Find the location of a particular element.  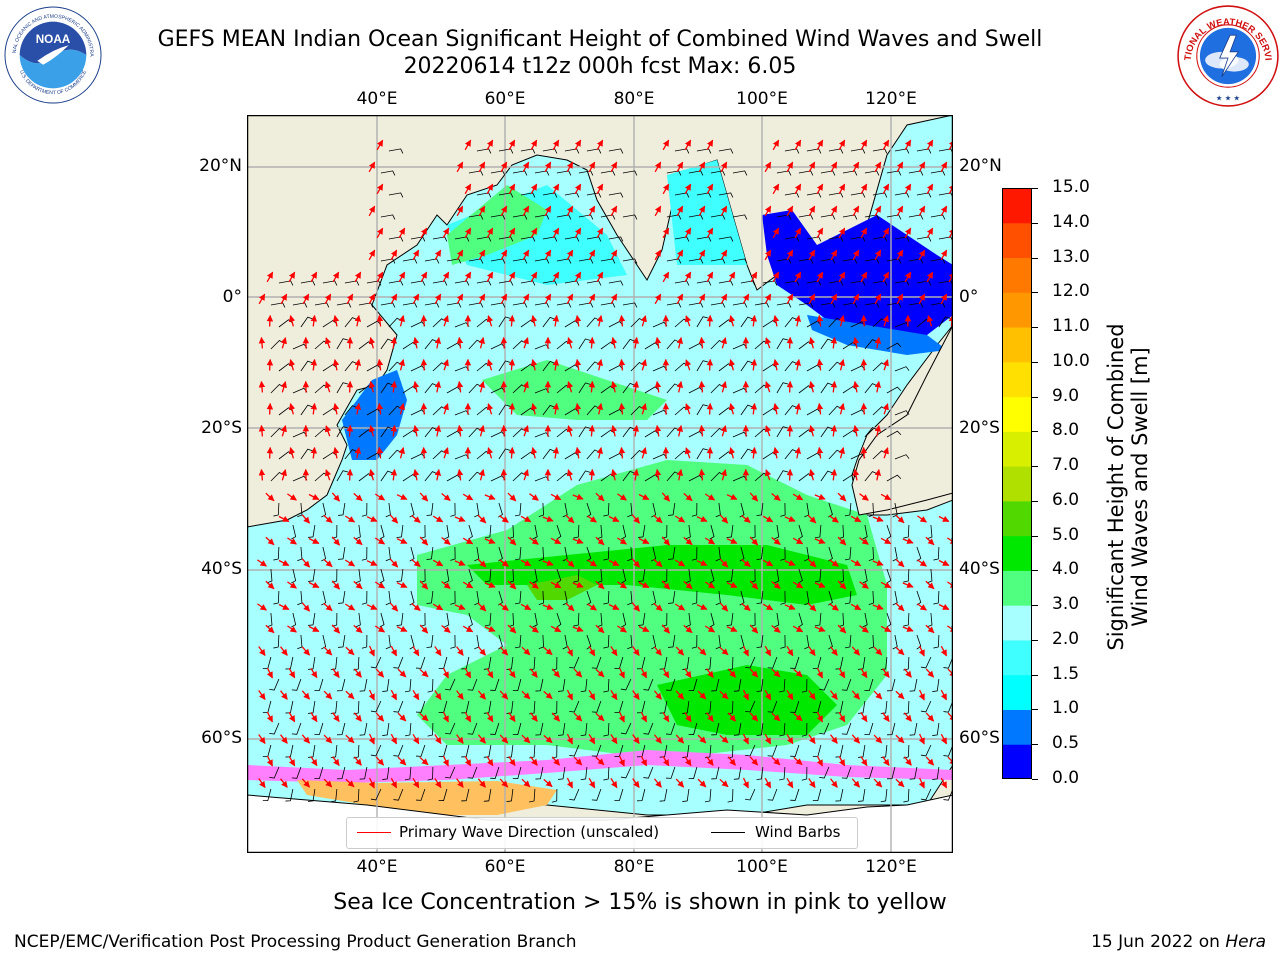

wind-barb-label: Wind Barbs is located at coordinates (798, 832).